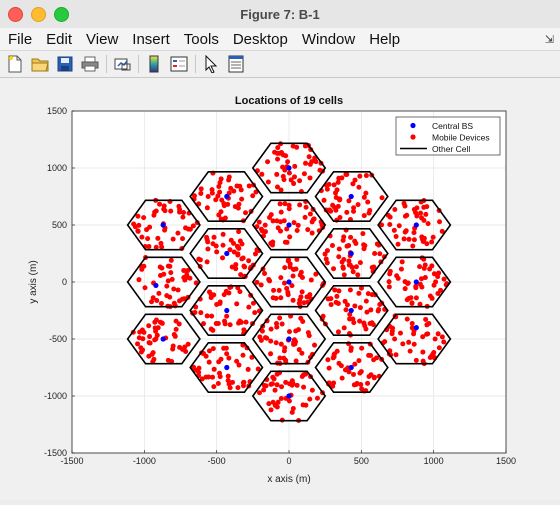 This screenshot has width=560, height=505. I want to click on y-tick-label: -1500, so click(55, 453).